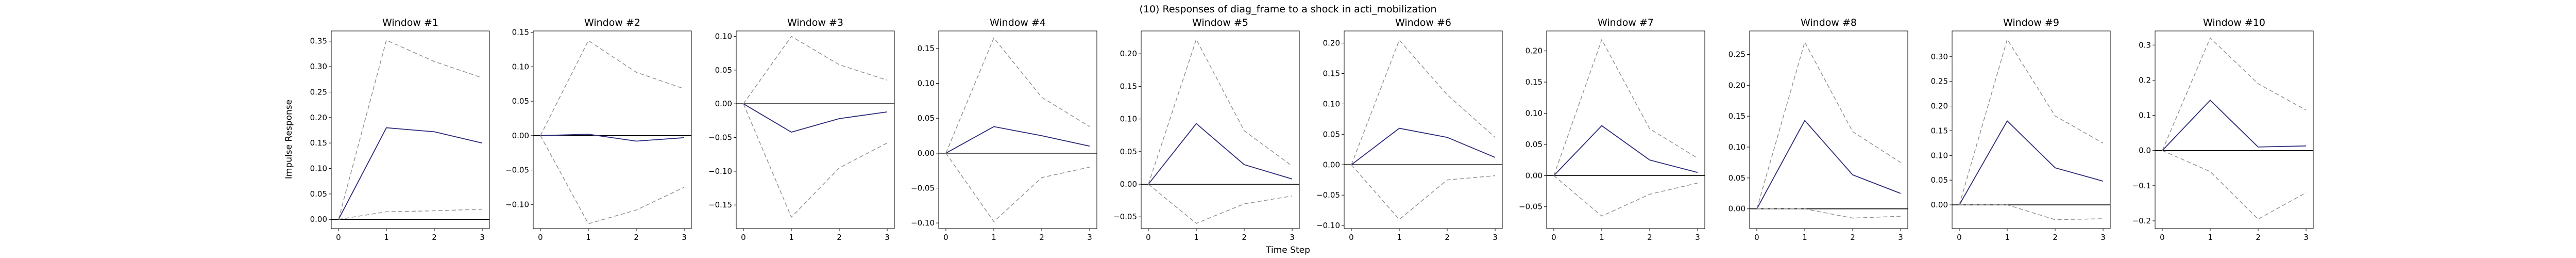  Describe the element at coordinates (2145, 45) in the screenshot. I see `y-tick-label: 0.3` at that location.